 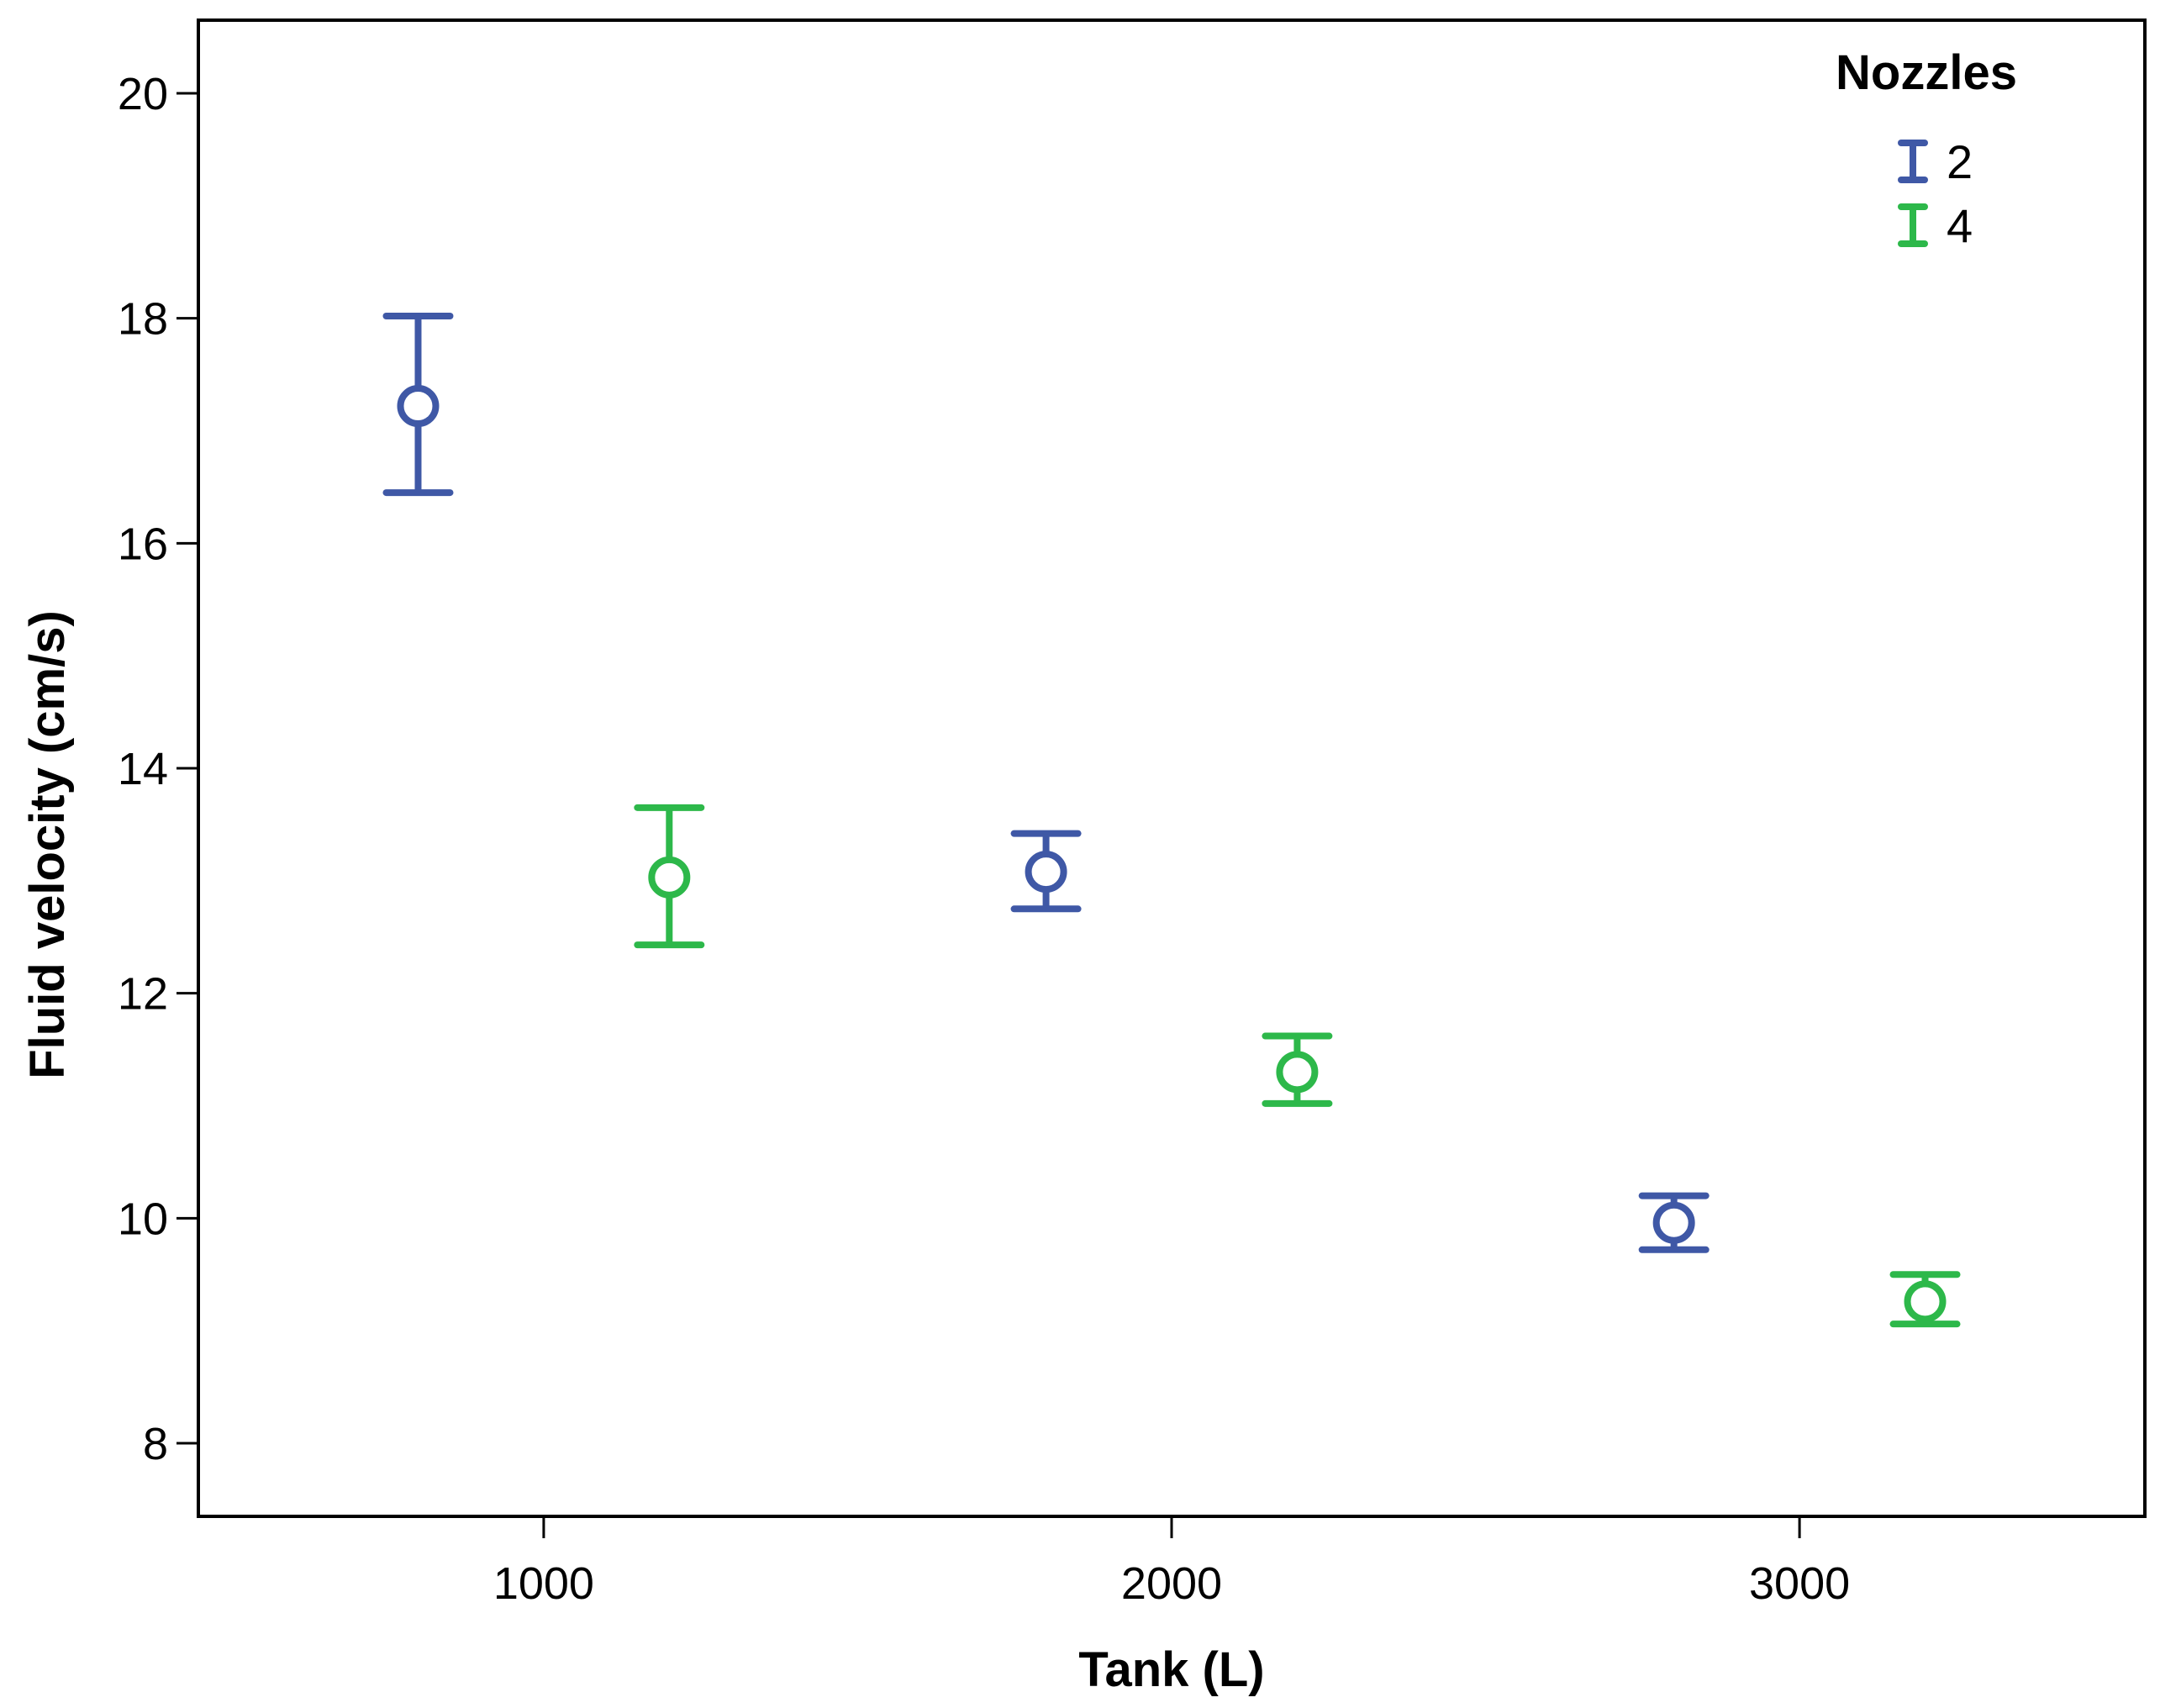 I want to click on y-tick-label: 8, so click(x=156, y=1444).